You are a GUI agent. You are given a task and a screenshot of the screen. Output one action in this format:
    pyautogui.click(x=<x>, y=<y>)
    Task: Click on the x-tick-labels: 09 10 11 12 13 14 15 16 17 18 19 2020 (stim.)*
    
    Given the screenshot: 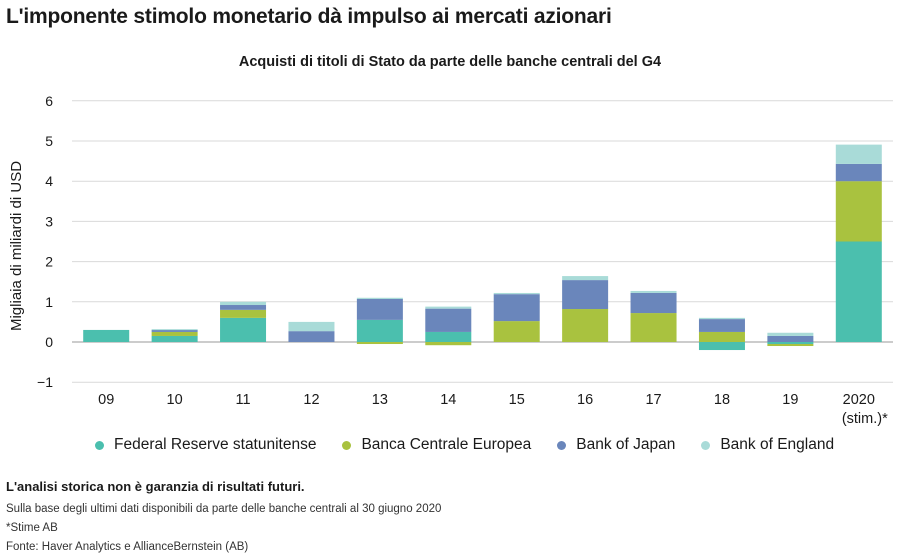 What is the action you would take?
    pyautogui.click(x=493, y=409)
    